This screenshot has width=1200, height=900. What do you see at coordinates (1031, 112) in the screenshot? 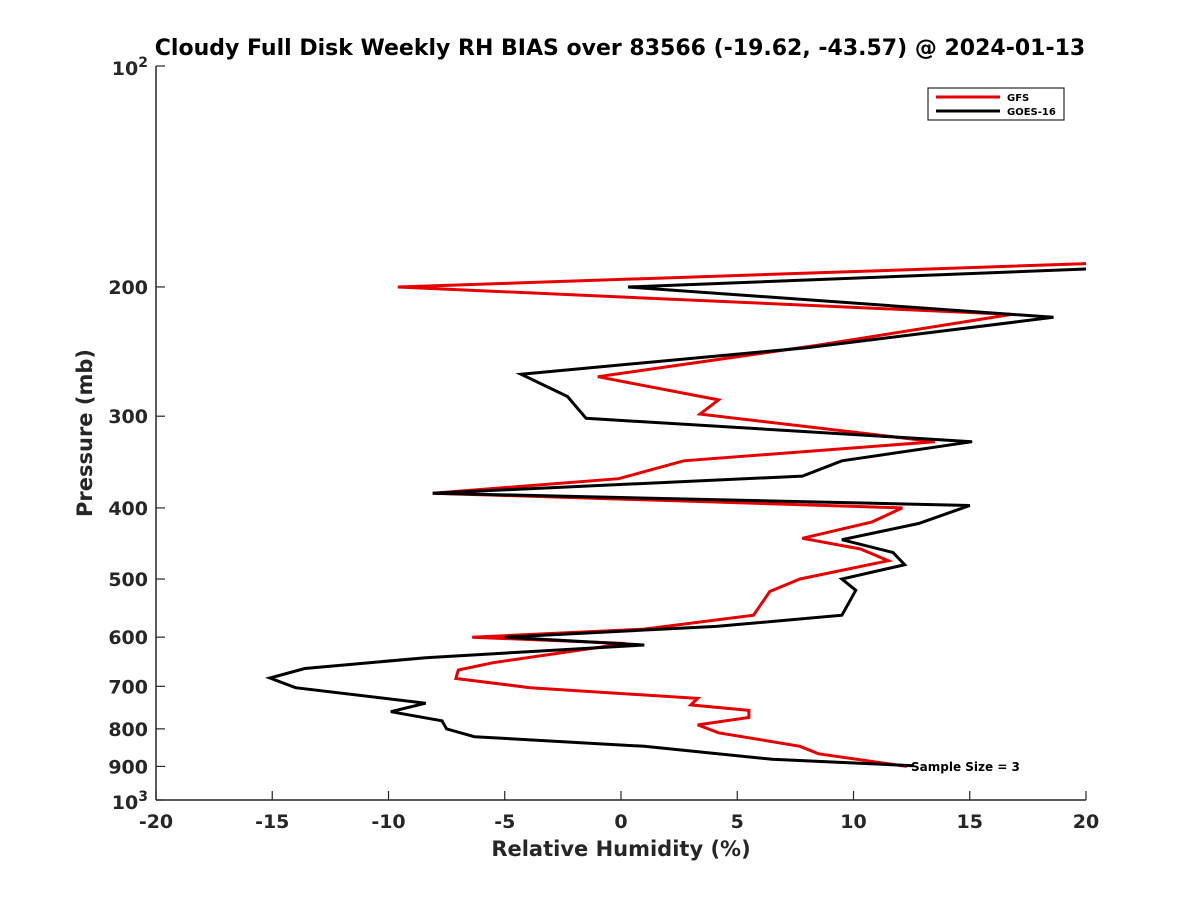
I see `legend-label-goes16: GOES-16` at bounding box center [1031, 112].